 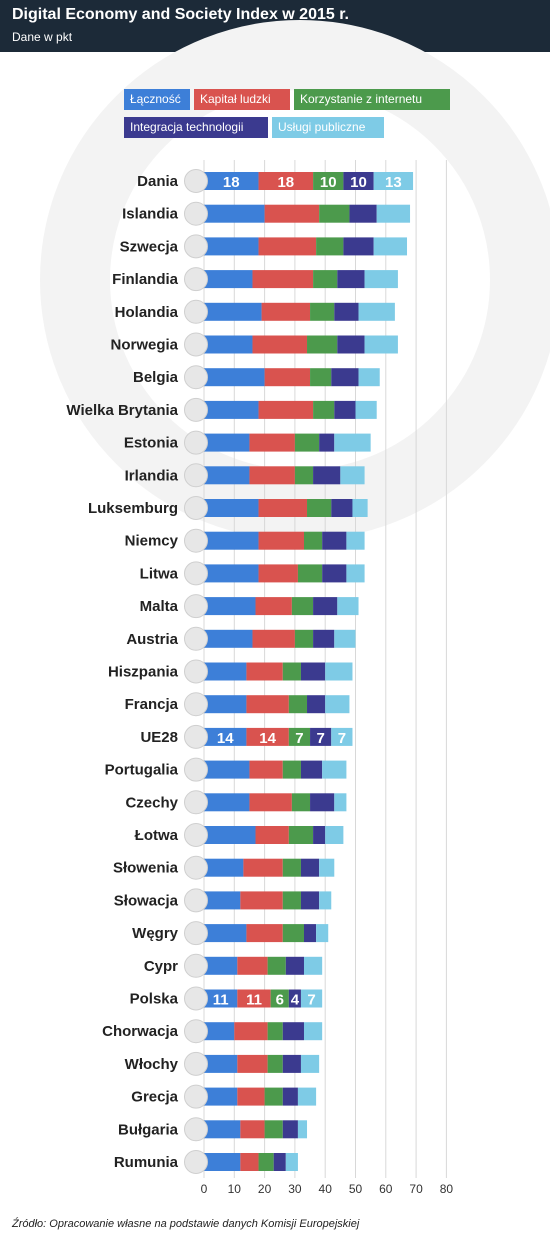 What do you see at coordinates (154, 999) in the screenshot?
I see `category-label: Polska` at bounding box center [154, 999].